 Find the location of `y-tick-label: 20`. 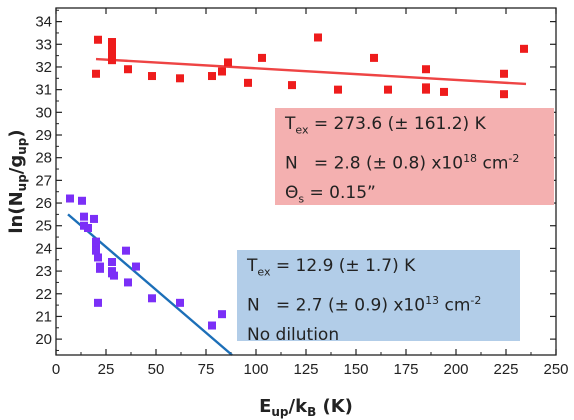

y-tick-label: 20 is located at coordinates (43, 339).